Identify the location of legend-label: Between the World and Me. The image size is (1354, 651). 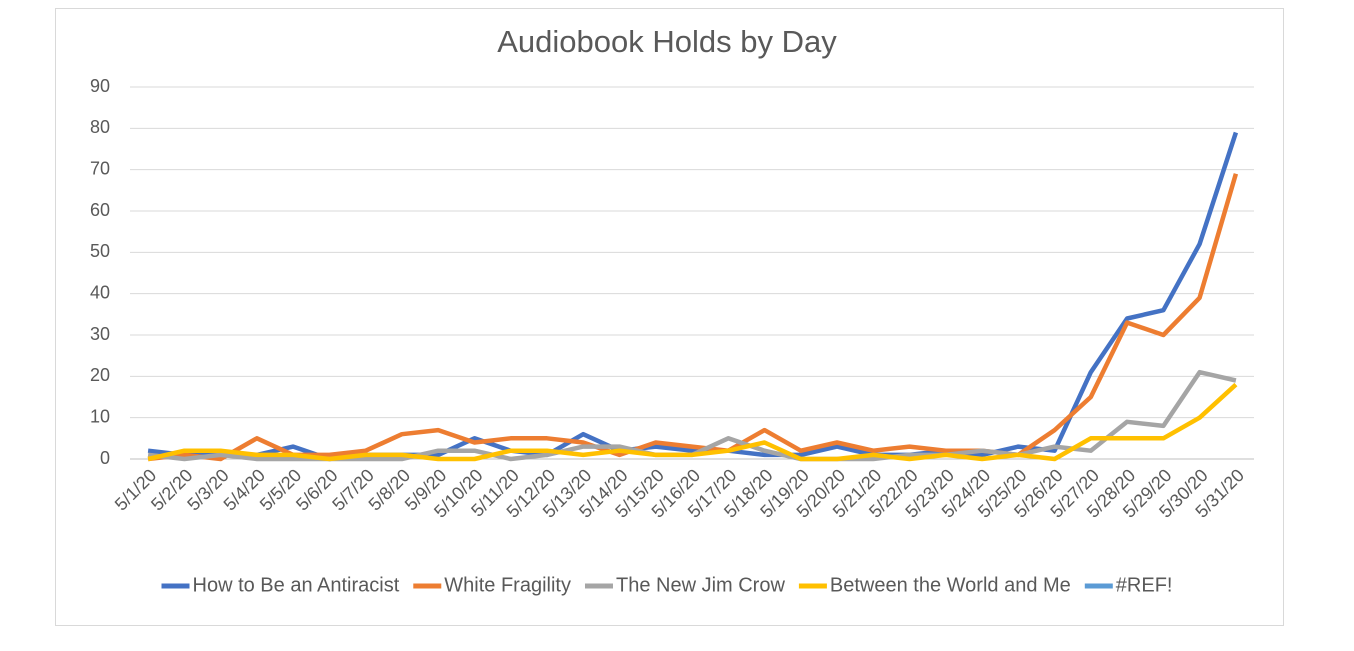
(950, 585).